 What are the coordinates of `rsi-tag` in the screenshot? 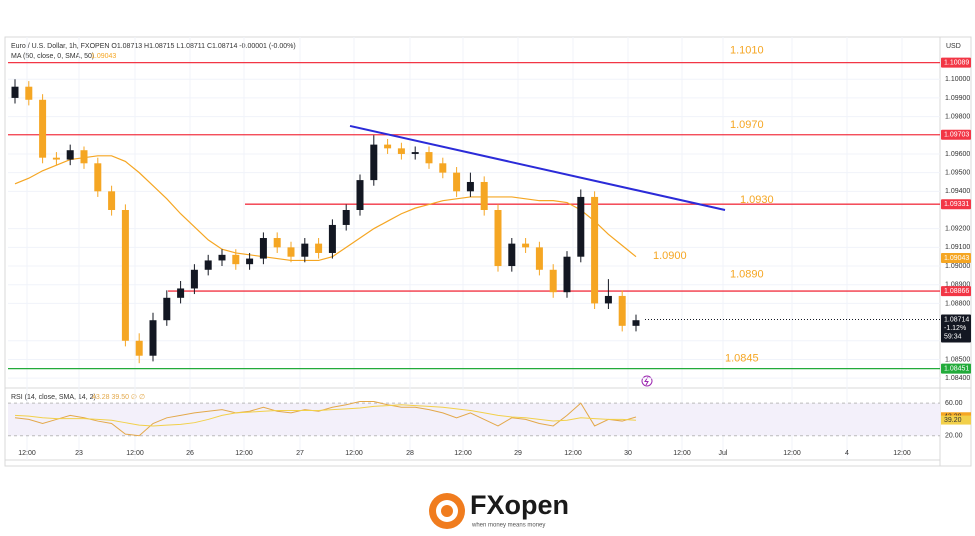 It's located at (956, 420).